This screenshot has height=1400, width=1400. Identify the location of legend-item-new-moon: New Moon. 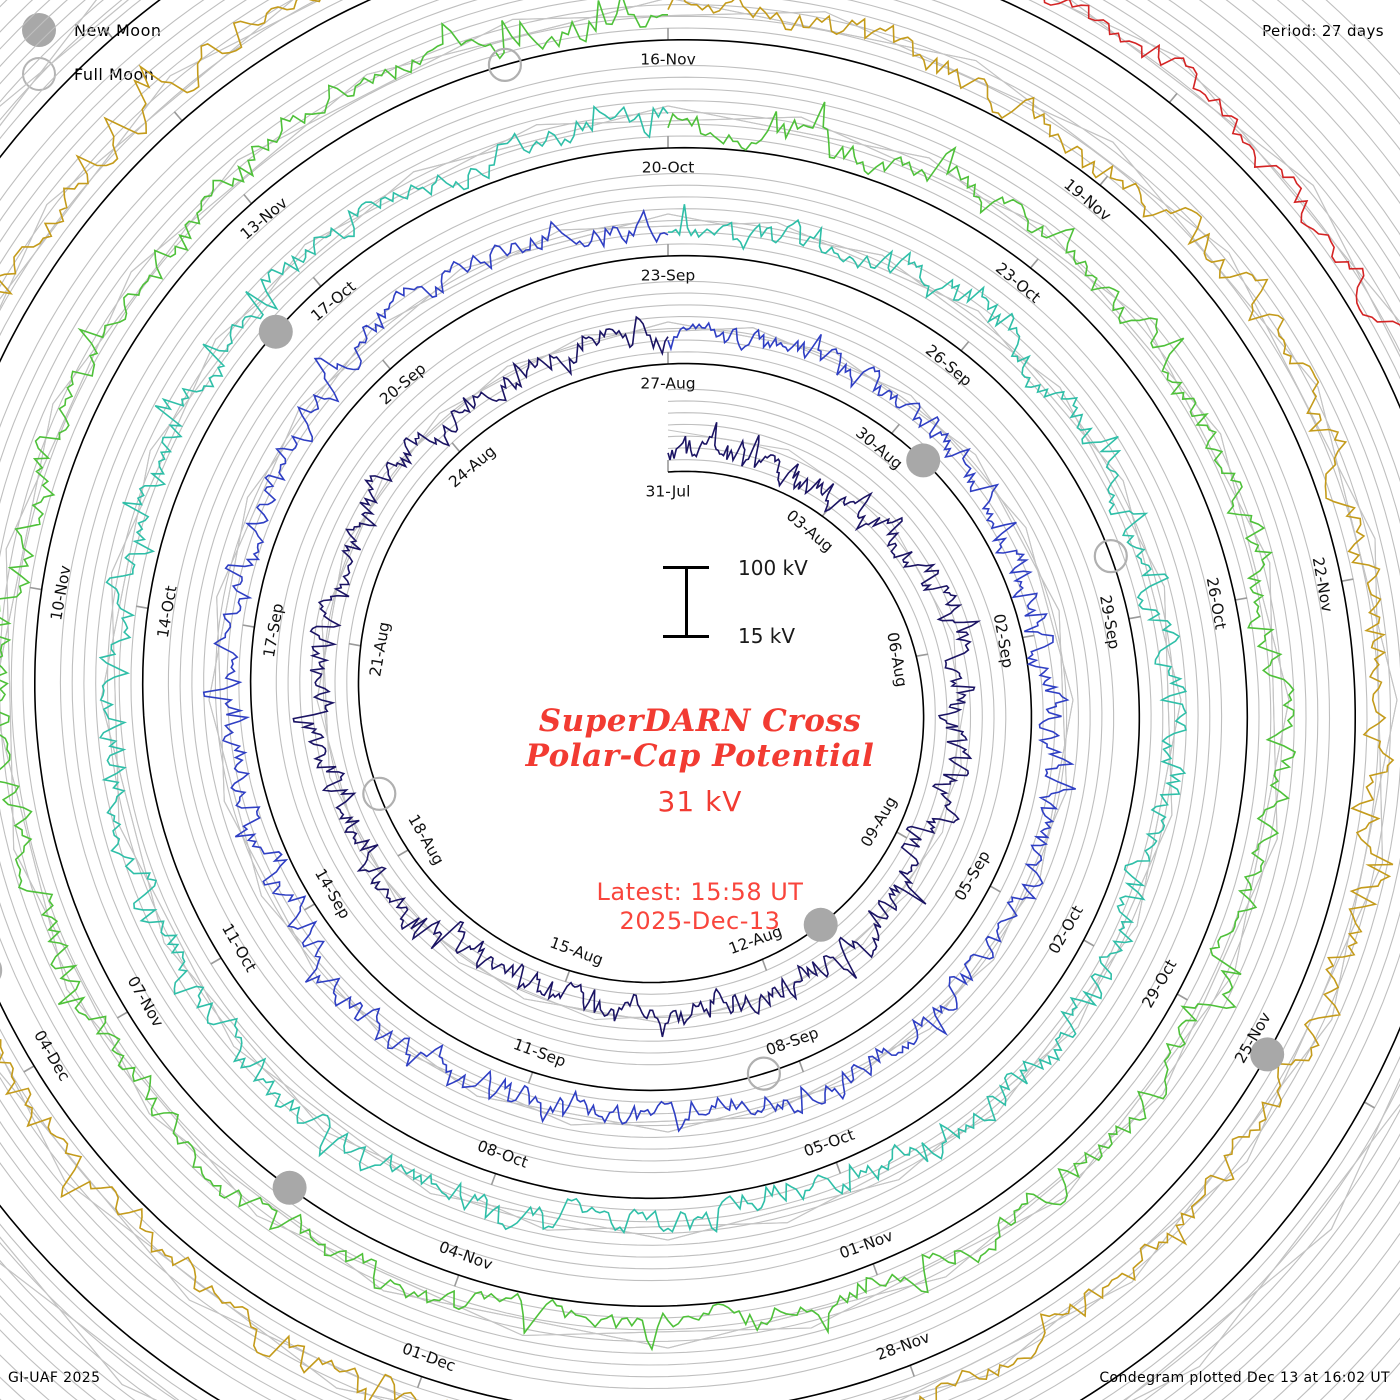
(92, 30).